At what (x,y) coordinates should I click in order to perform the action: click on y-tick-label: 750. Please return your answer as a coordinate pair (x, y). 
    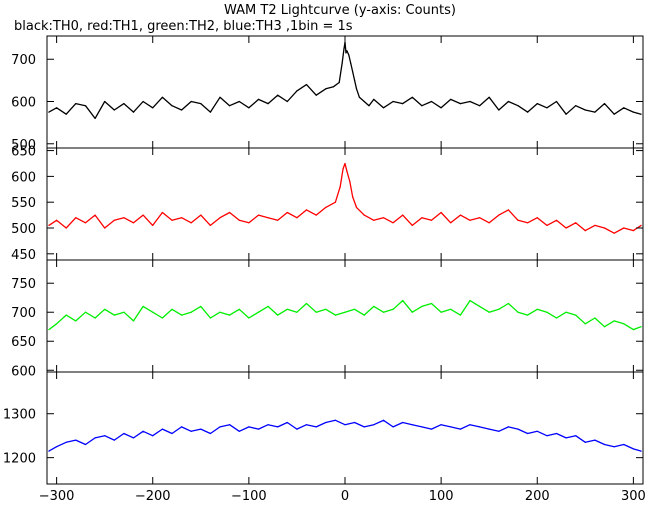
    Looking at the image, I should click on (23, 284).